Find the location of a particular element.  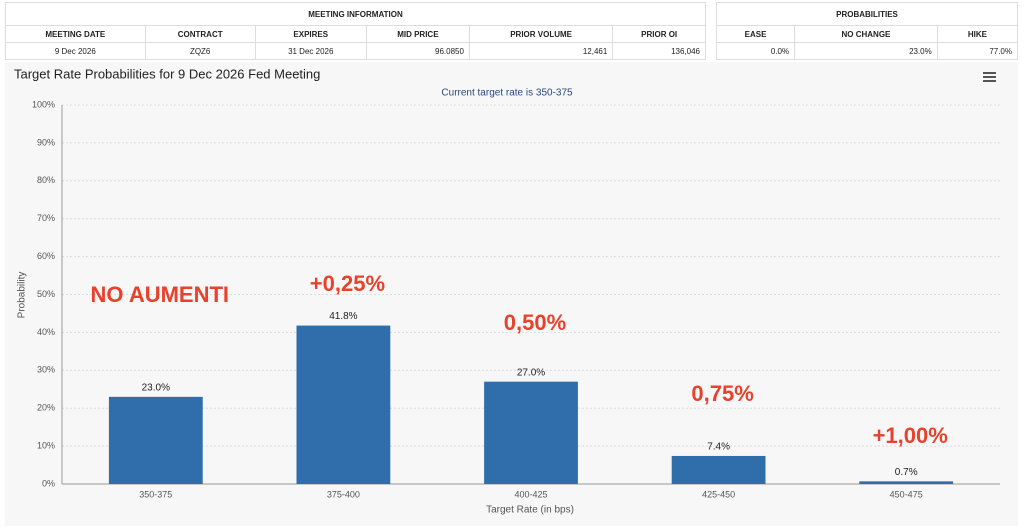

annotation: +0,25% is located at coordinates (347, 283).